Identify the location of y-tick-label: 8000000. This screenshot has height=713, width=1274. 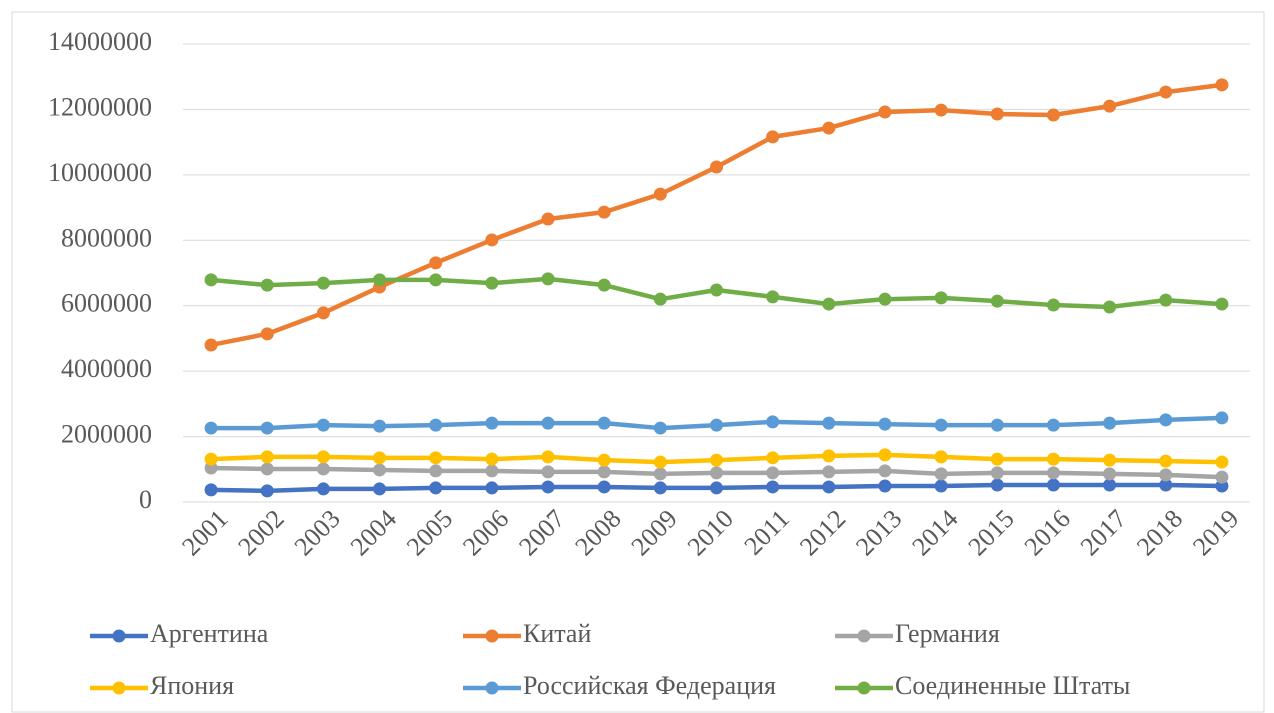
(106, 237).